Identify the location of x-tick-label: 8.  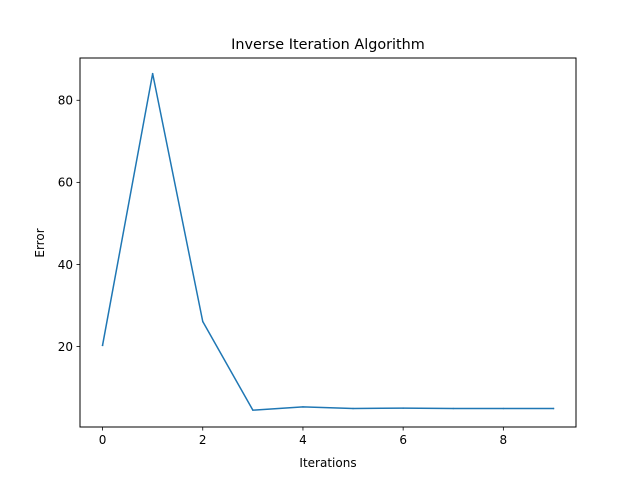
(504, 440).